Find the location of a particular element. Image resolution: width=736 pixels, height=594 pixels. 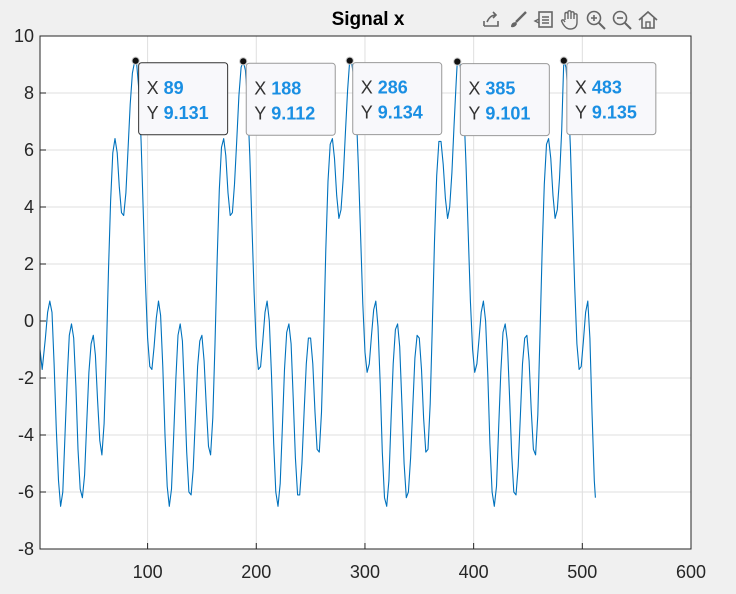

y-tick-label: 8 is located at coordinates (29, 93).